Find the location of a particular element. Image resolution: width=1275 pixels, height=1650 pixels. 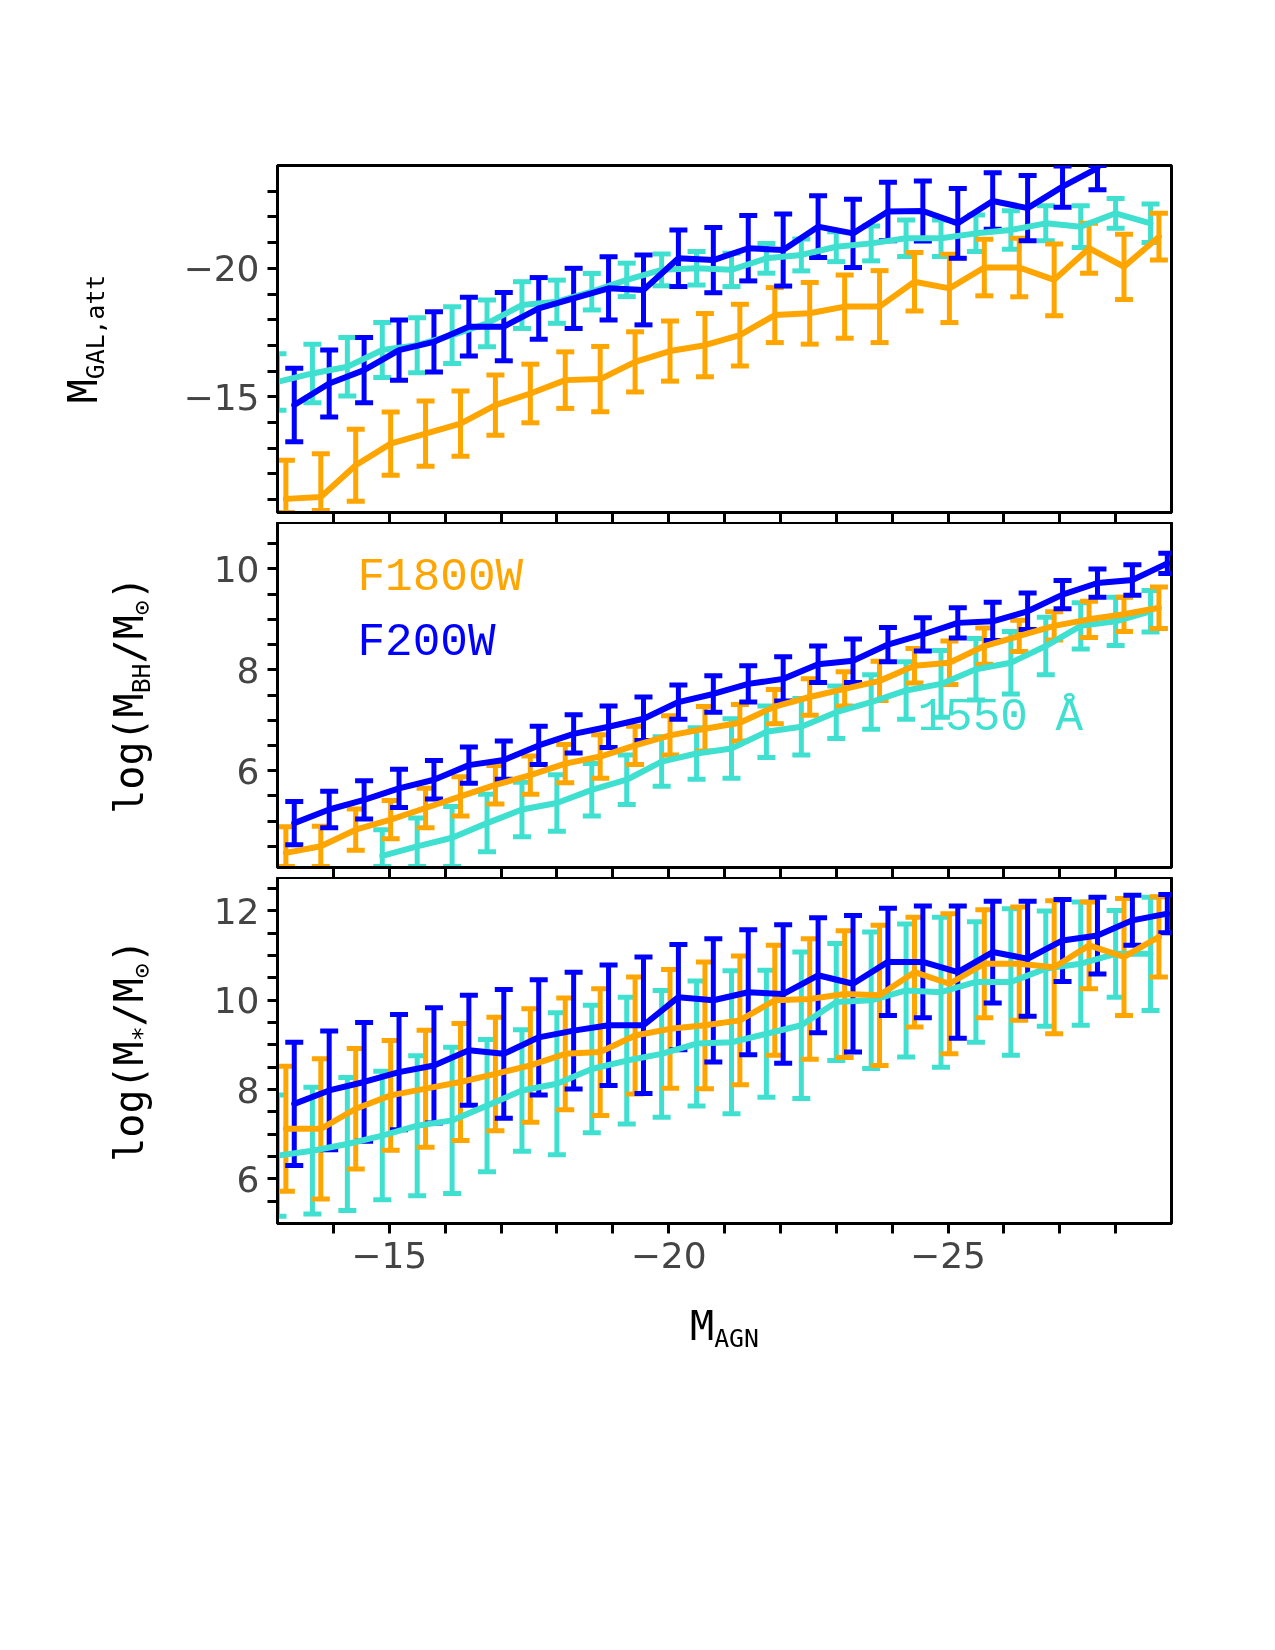

y-axis-title: MGAL,att is located at coordinates (84, 339).